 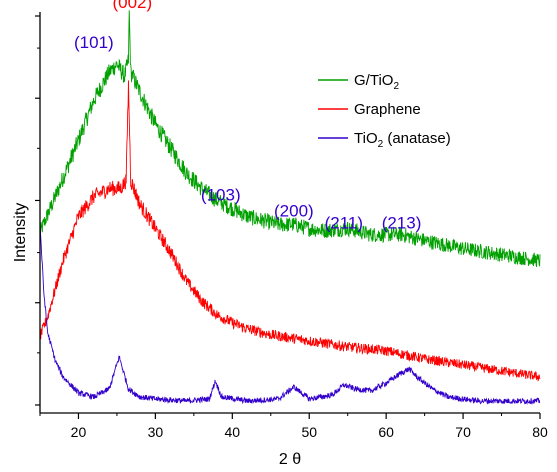 I want to click on peak-label-1: (002), so click(x=132, y=6).